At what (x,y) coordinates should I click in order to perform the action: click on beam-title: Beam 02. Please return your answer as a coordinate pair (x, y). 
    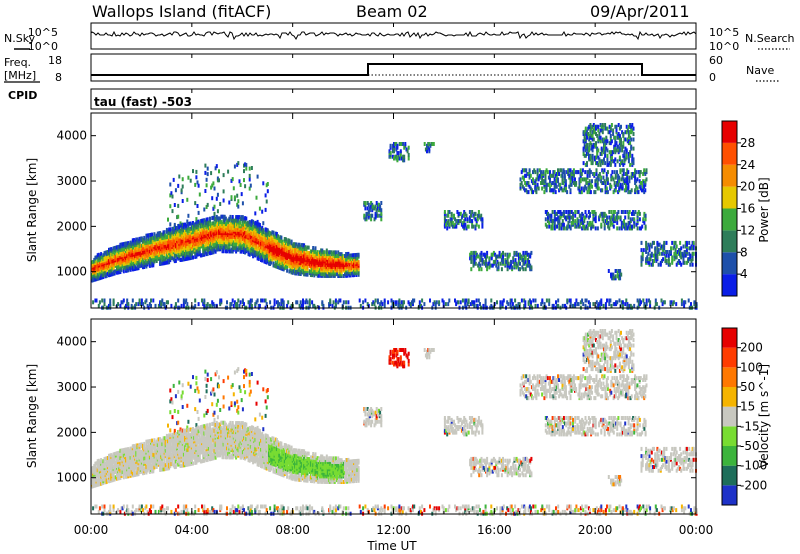
    Looking at the image, I should click on (392, 11).